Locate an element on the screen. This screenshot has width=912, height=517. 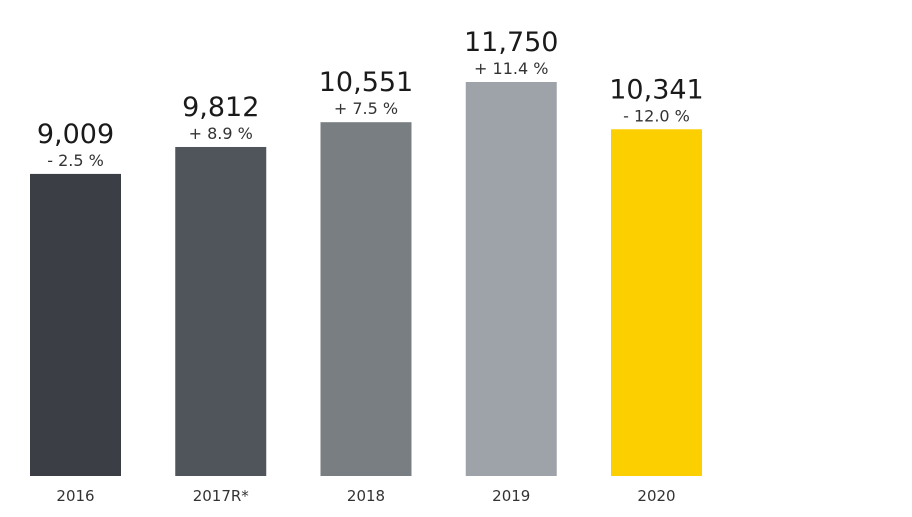
x-tick-label: 2017R* is located at coordinates (221, 496).